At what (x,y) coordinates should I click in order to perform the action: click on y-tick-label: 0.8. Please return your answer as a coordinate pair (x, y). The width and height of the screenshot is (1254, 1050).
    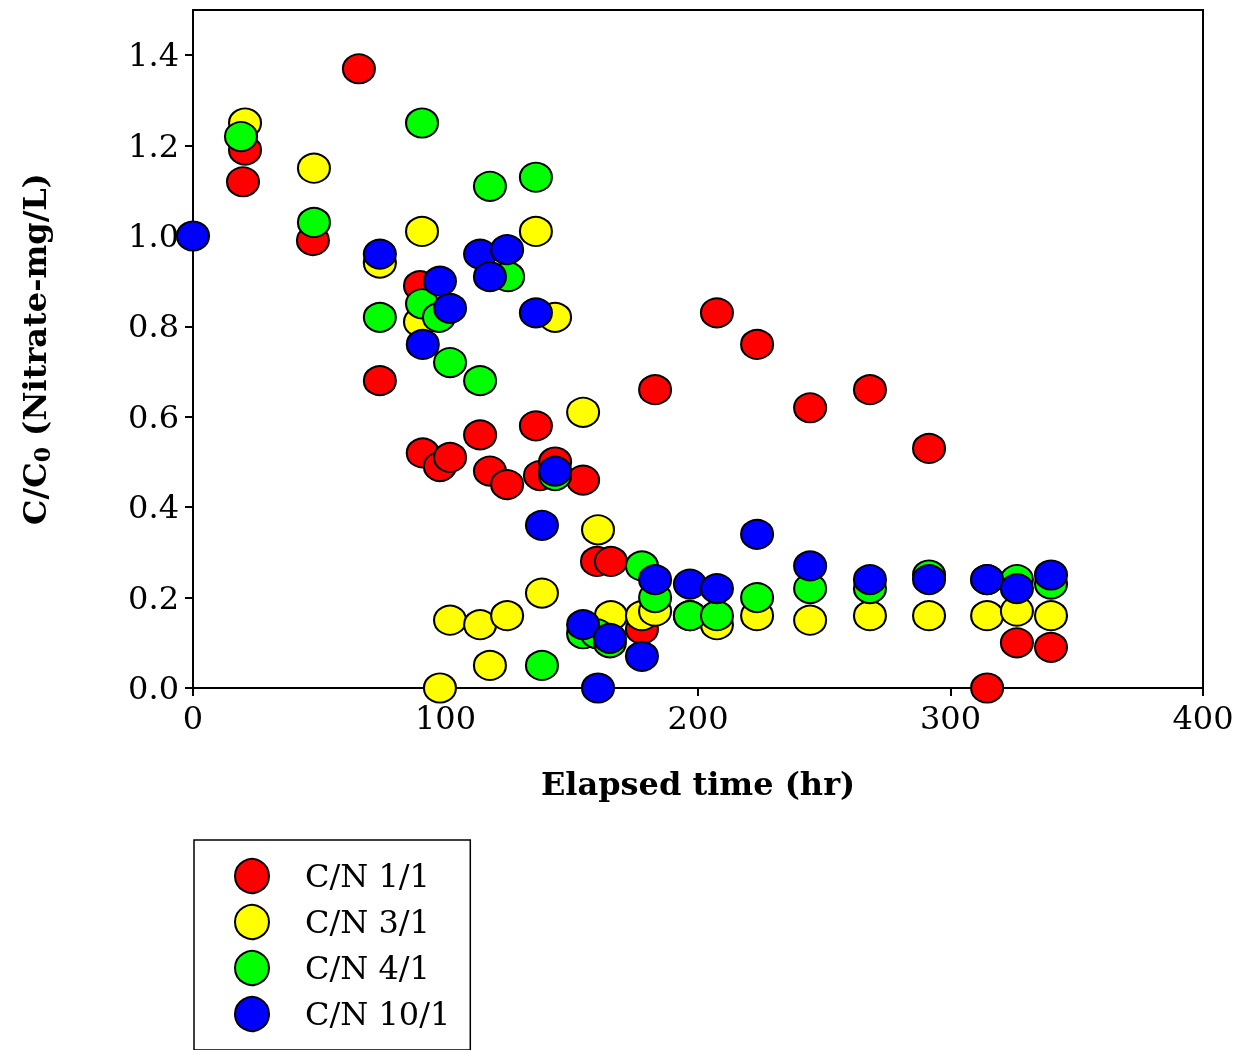
    Looking at the image, I should click on (153, 326).